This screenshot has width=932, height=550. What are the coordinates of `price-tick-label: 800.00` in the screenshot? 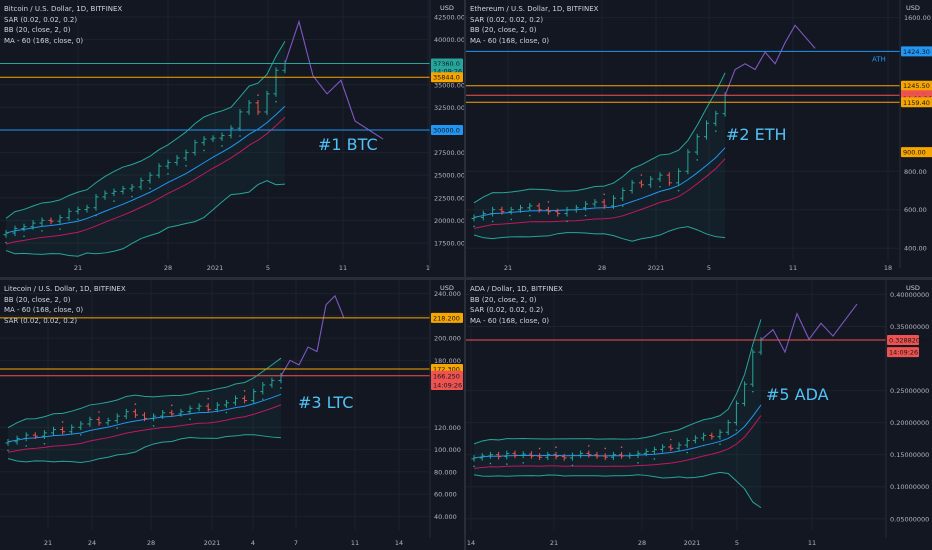 It's located at (915, 172).